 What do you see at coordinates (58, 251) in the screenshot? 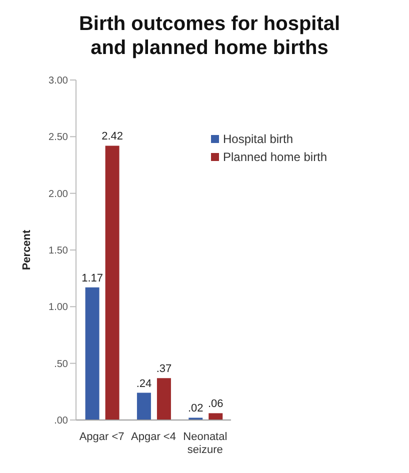
I see `y-tick-label: 1.50` at bounding box center [58, 251].